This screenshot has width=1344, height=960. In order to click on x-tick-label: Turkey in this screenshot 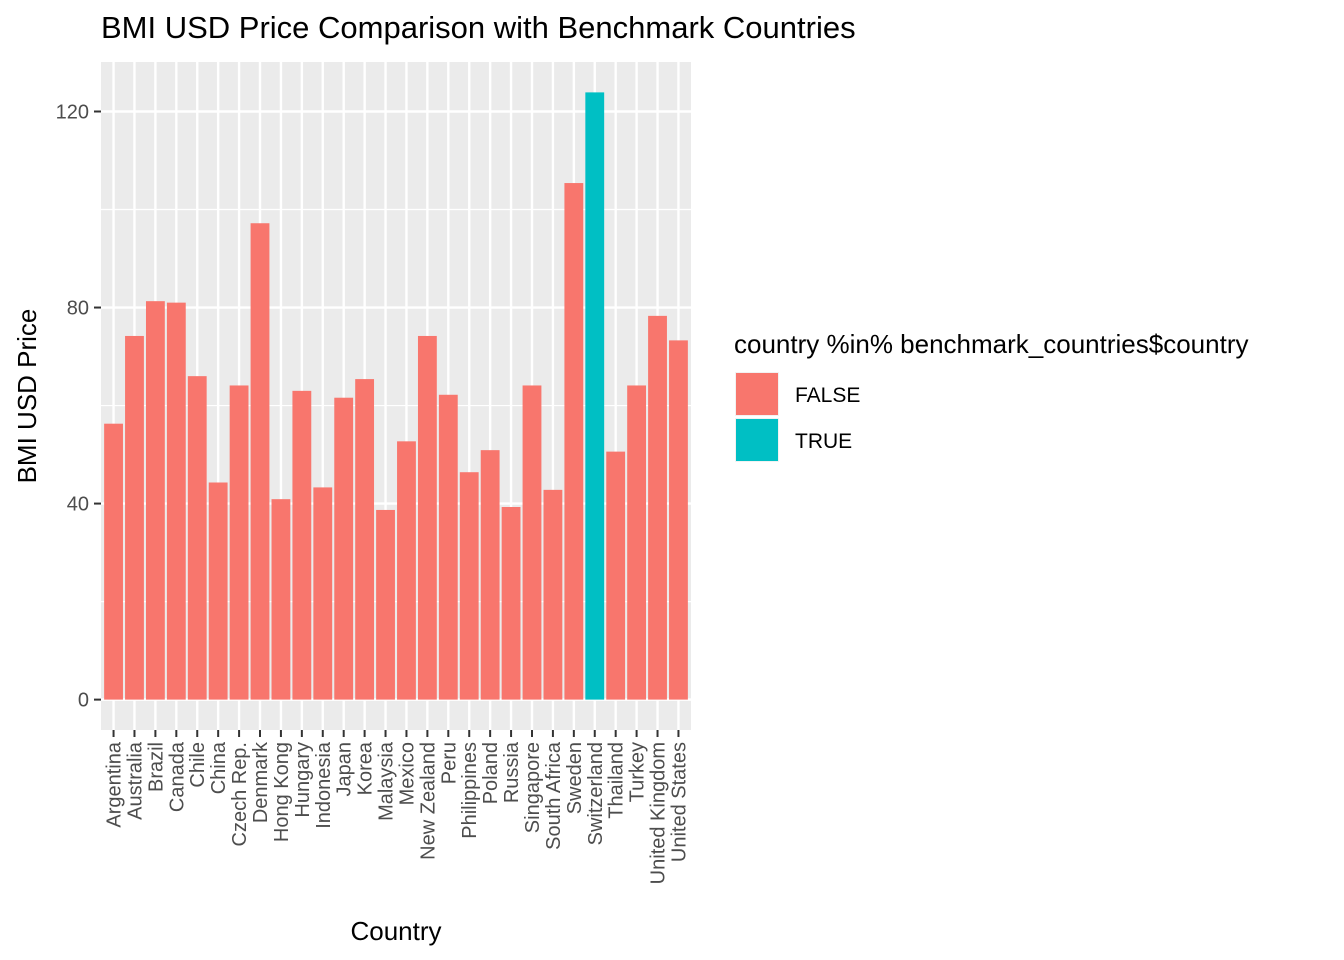, I will do `click(638, 772)`.